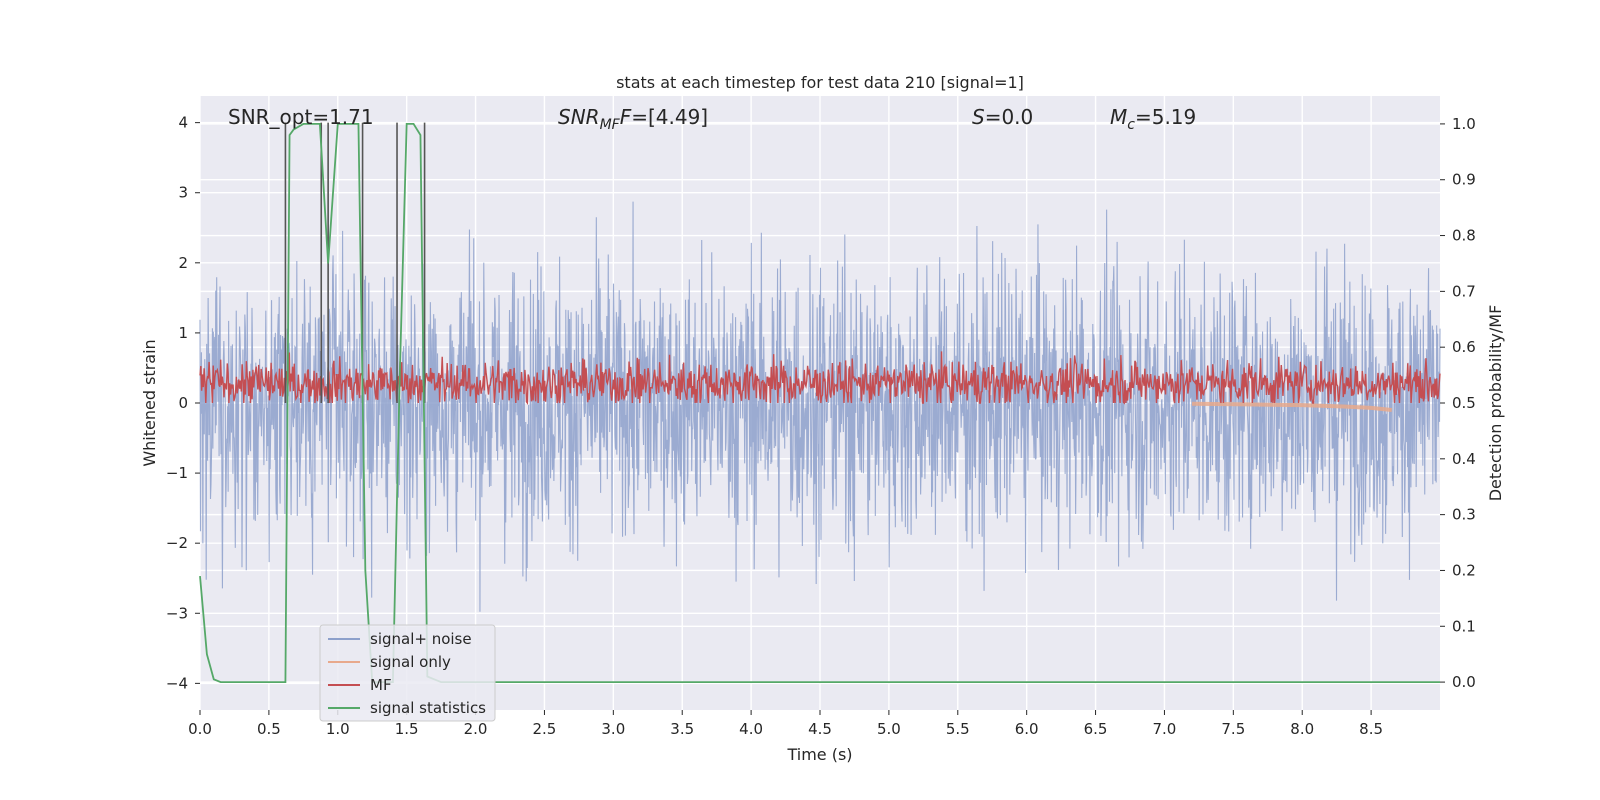 The height and width of the screenshot is (800, 1600). What do you see at coordinates (177, 683) in the screenshot?
I see `y-left-tick-label: −4` at bounding box center [177, 683].